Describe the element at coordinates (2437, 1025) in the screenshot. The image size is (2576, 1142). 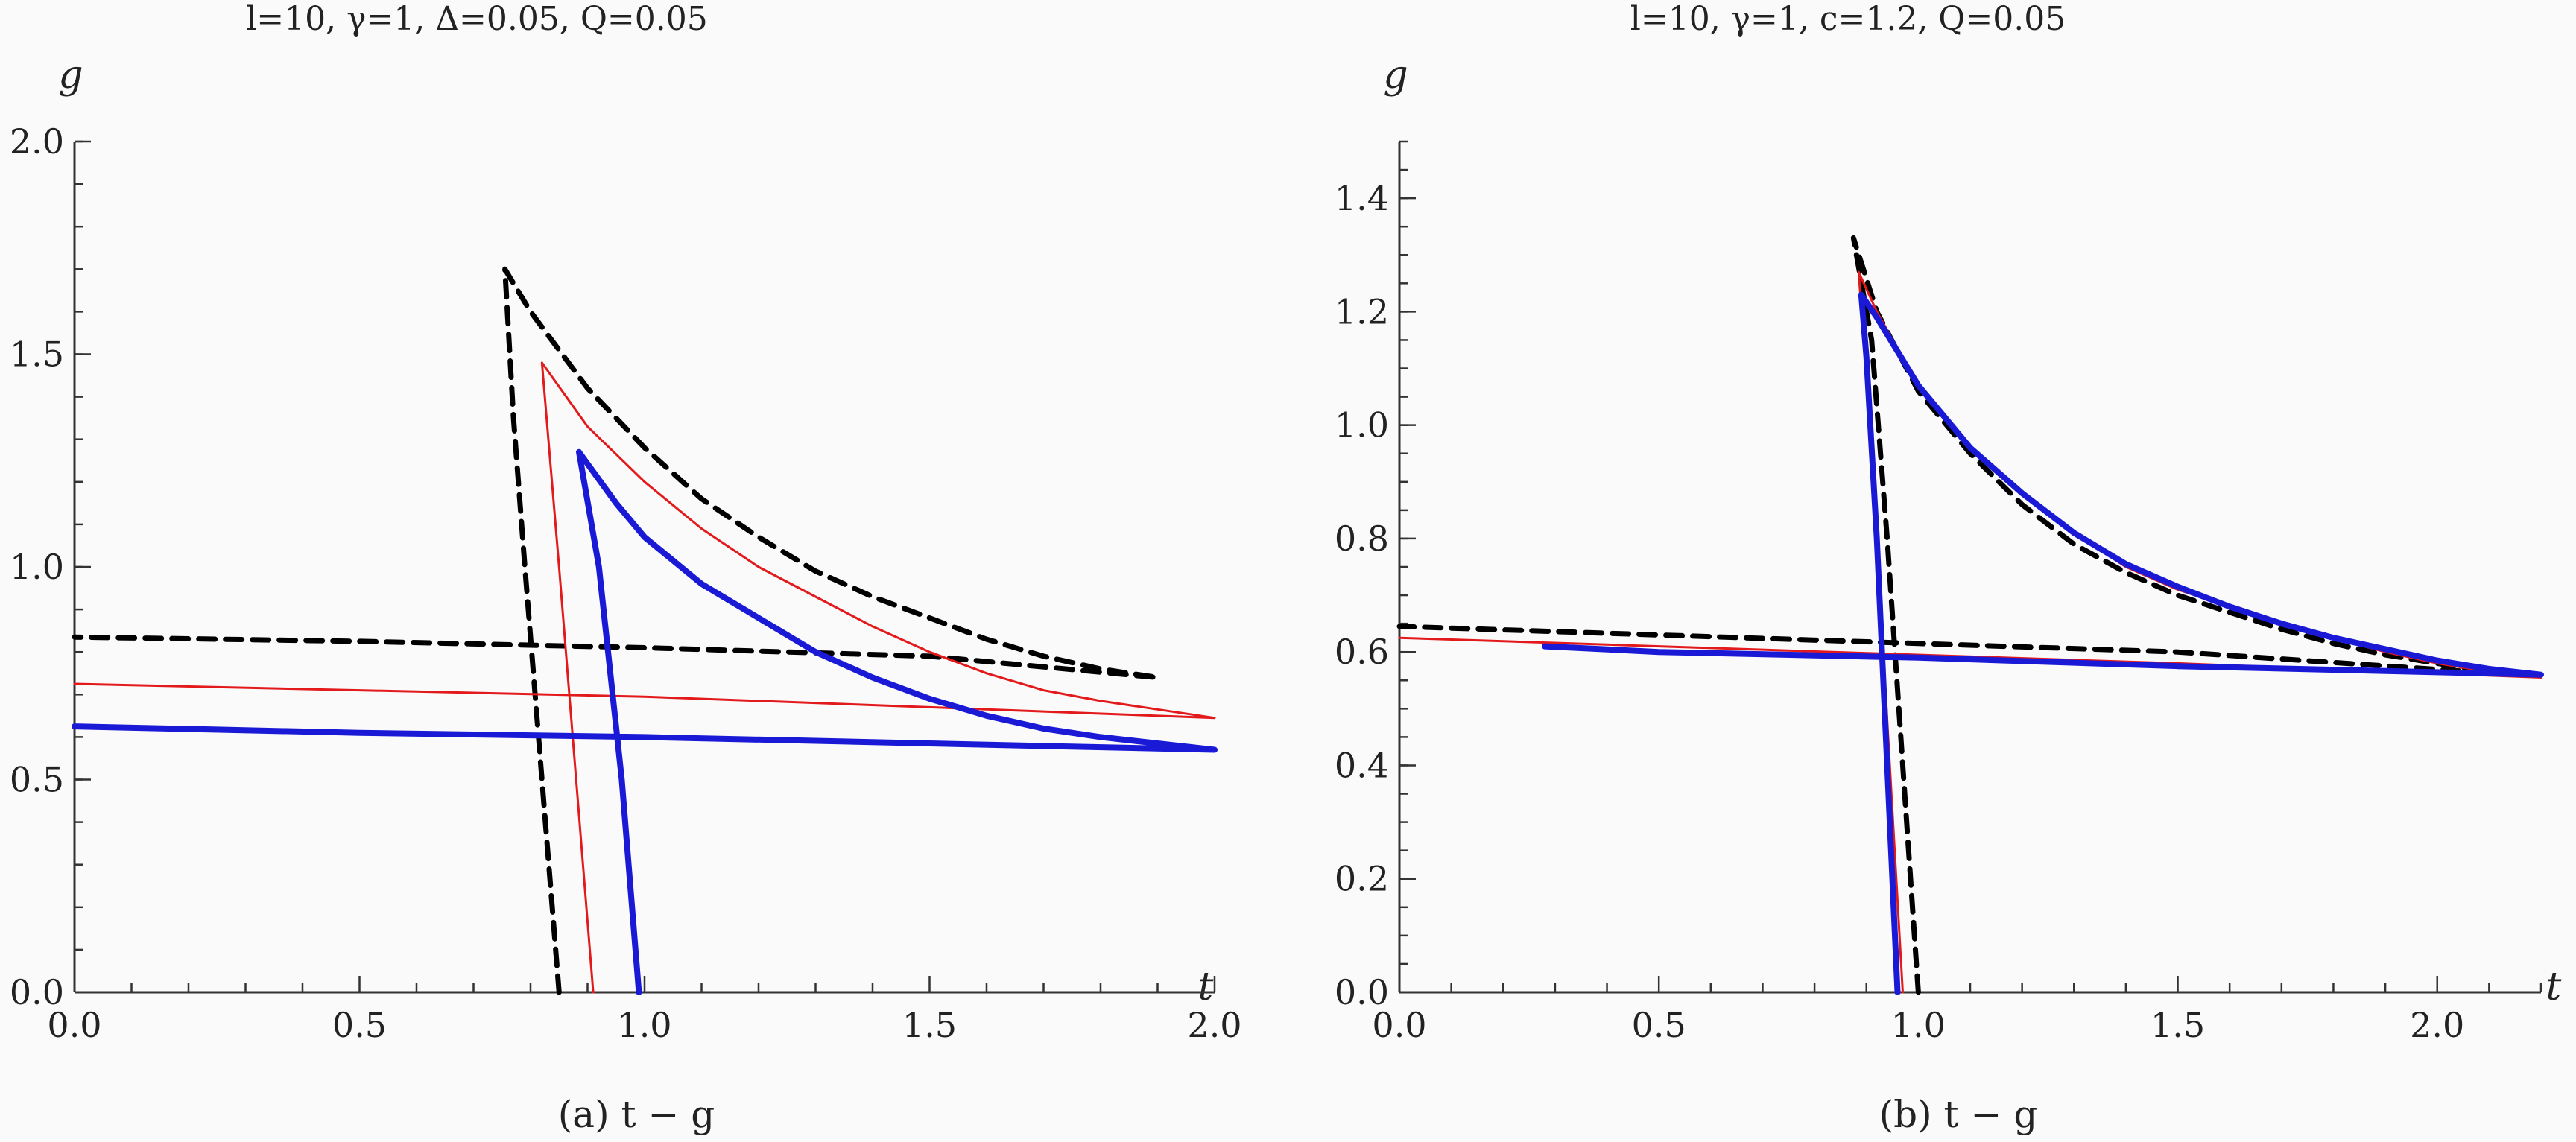
I see `panel-b-x-tick-label: 2.0` at that location.